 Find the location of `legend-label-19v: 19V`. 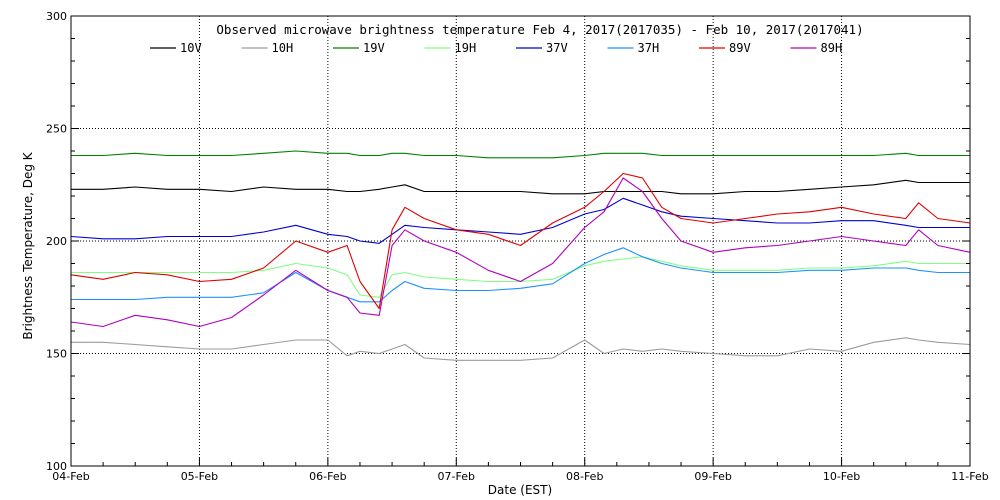

legend-label-19v: 19V is located at coordinates (374, 48).